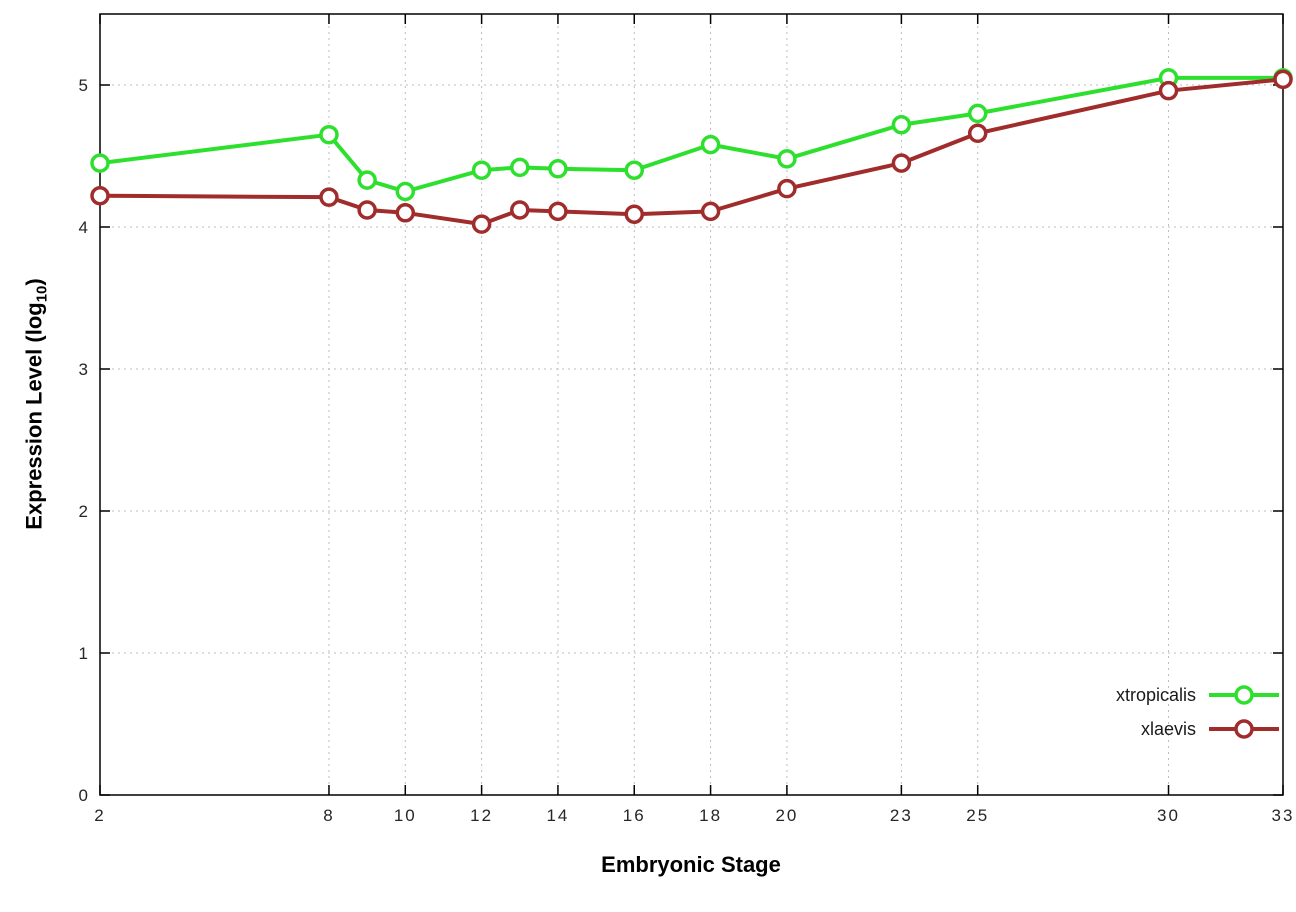 Image resolution: width=1296 pixels, height=912 pixels. I want to click on svg-text: 1, so click(83, 653).